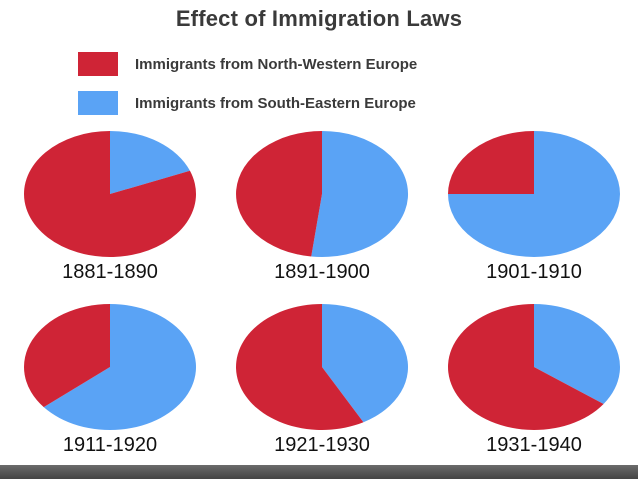 The height and width of the screenshot is (479, 638). I want to click on pie-chart-1891-1900: 1891-1900, so click(322, 207).